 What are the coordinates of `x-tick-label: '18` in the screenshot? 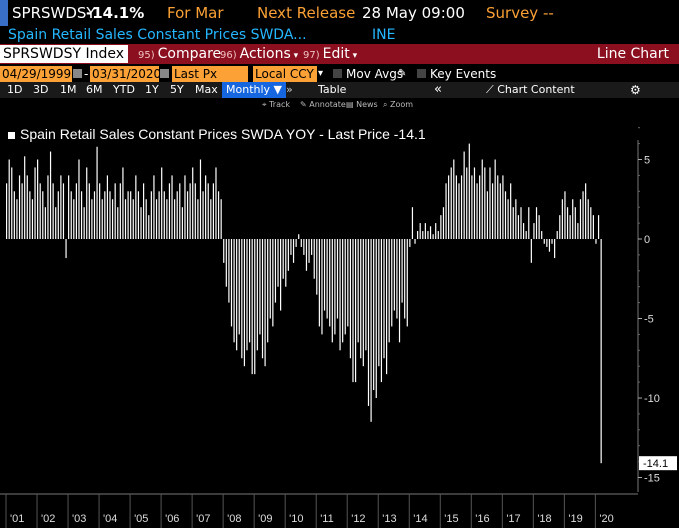 It's located at (544, 519).